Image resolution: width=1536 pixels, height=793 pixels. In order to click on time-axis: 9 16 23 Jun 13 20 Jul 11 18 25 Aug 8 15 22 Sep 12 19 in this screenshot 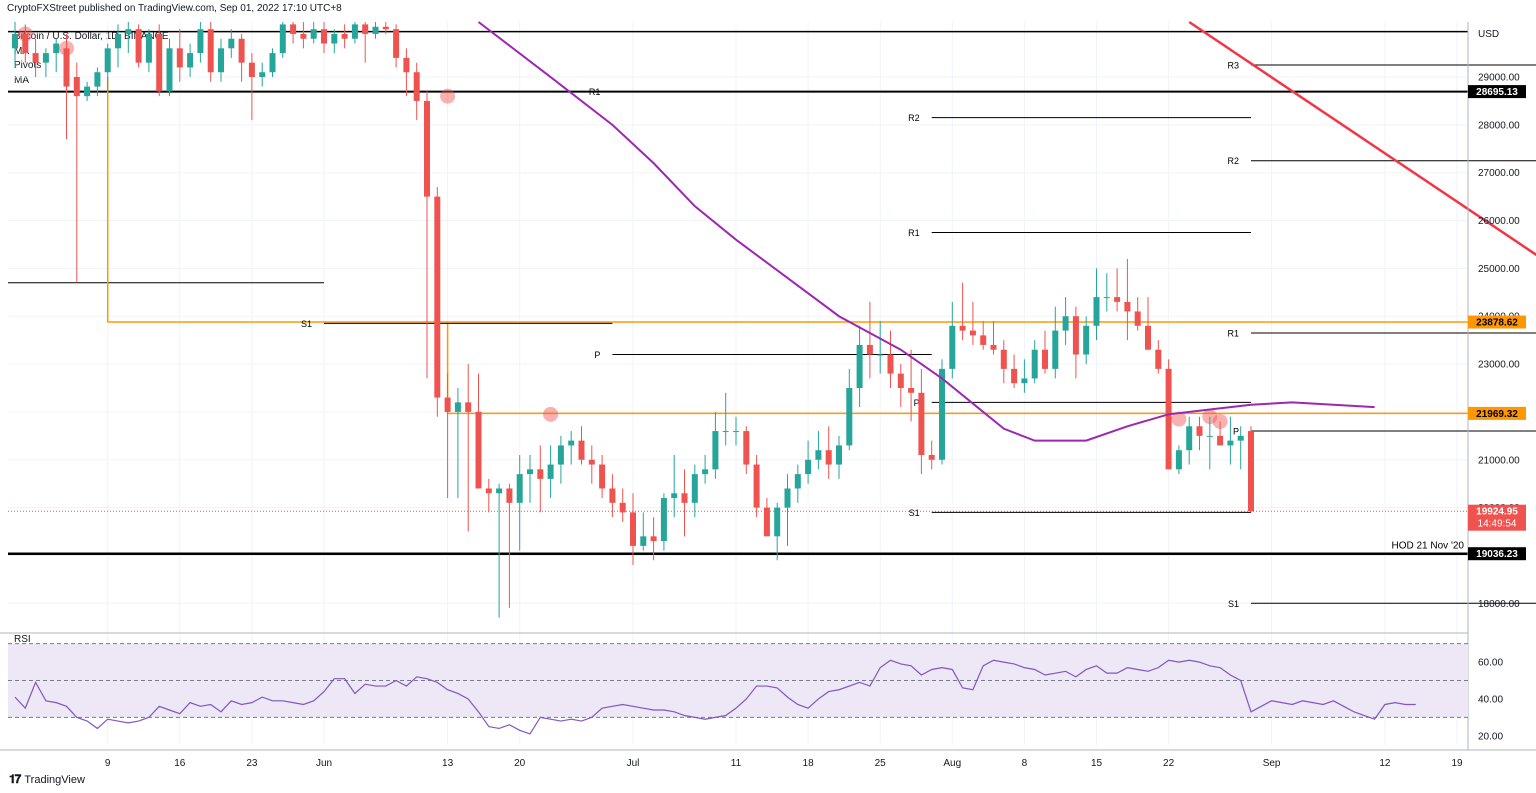, I will do `click(784, 763)`.